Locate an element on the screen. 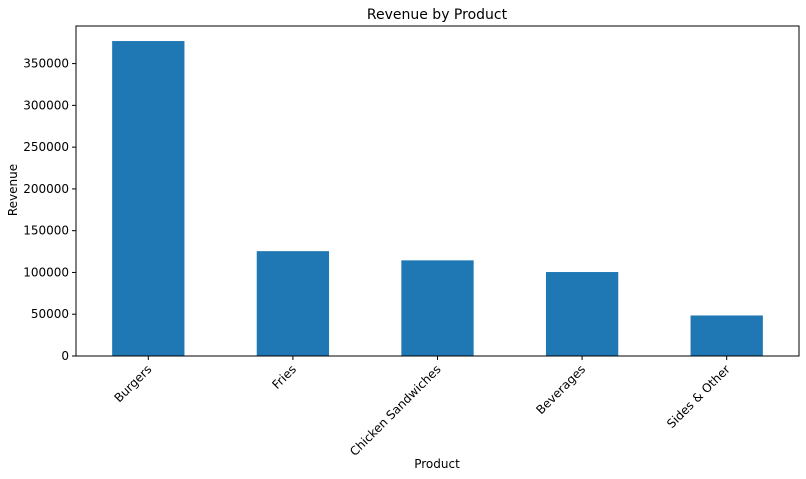  y-tick-label: 300000 is located at coordinates (46, 105).